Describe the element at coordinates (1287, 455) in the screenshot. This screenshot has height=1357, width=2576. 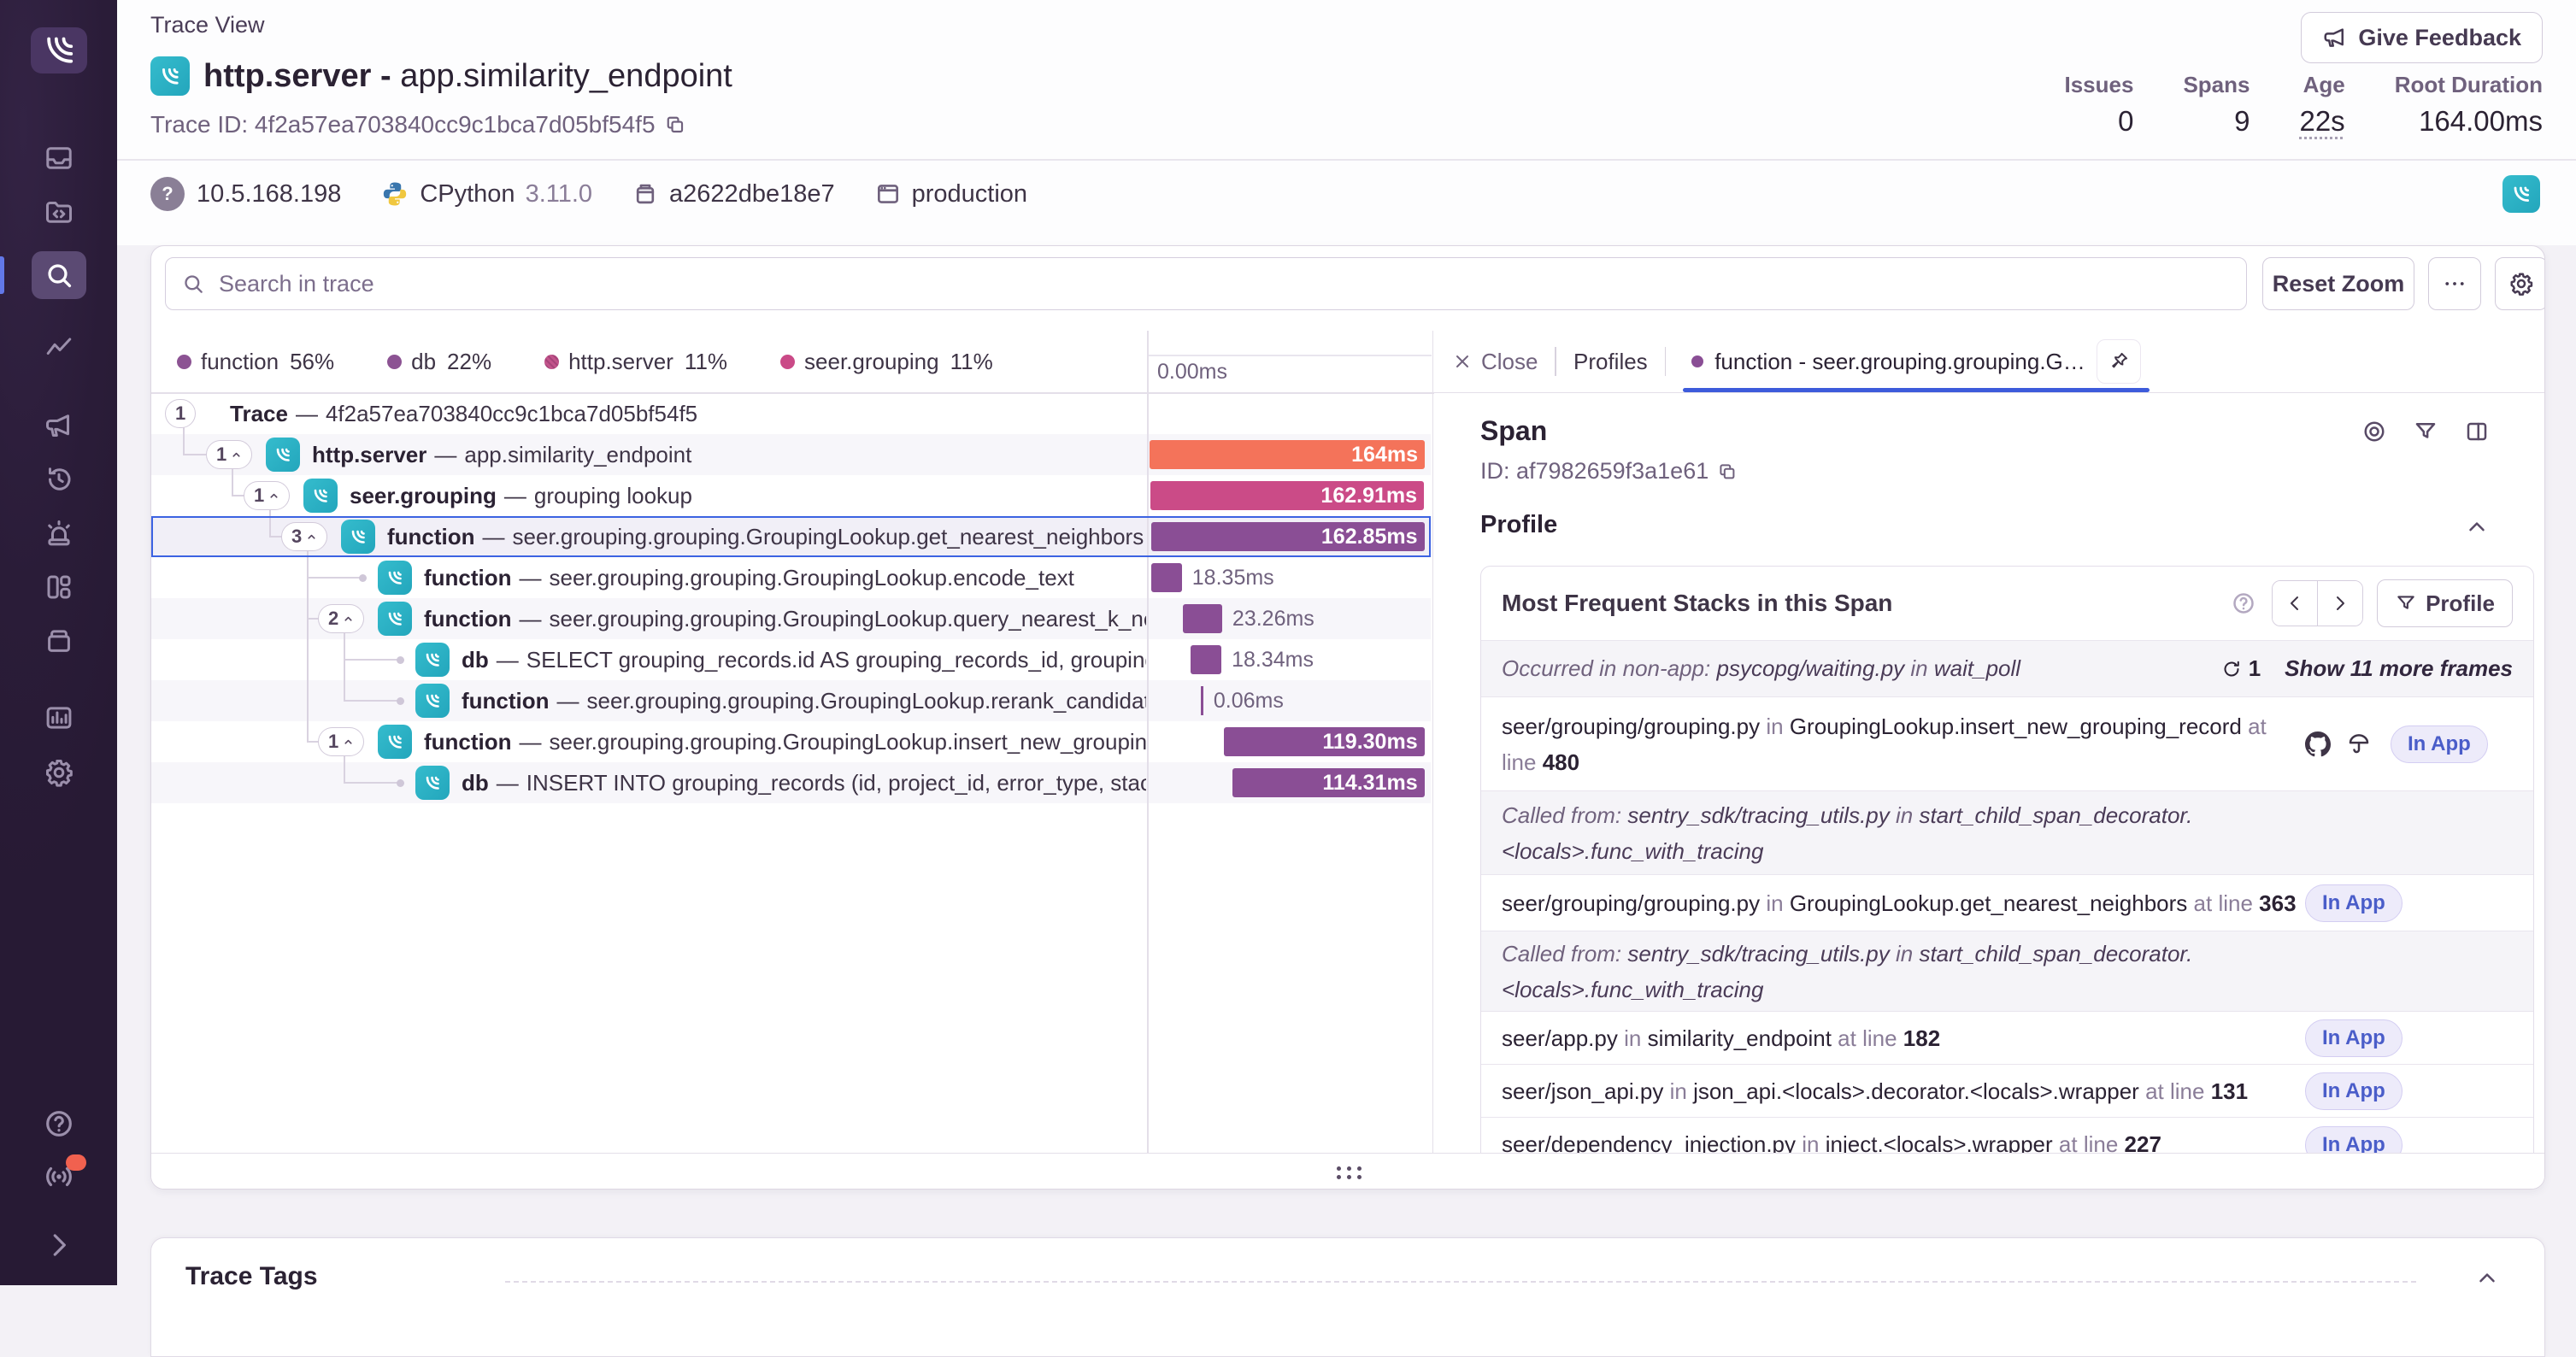
I see `duration-bar: 164ms` at that location.